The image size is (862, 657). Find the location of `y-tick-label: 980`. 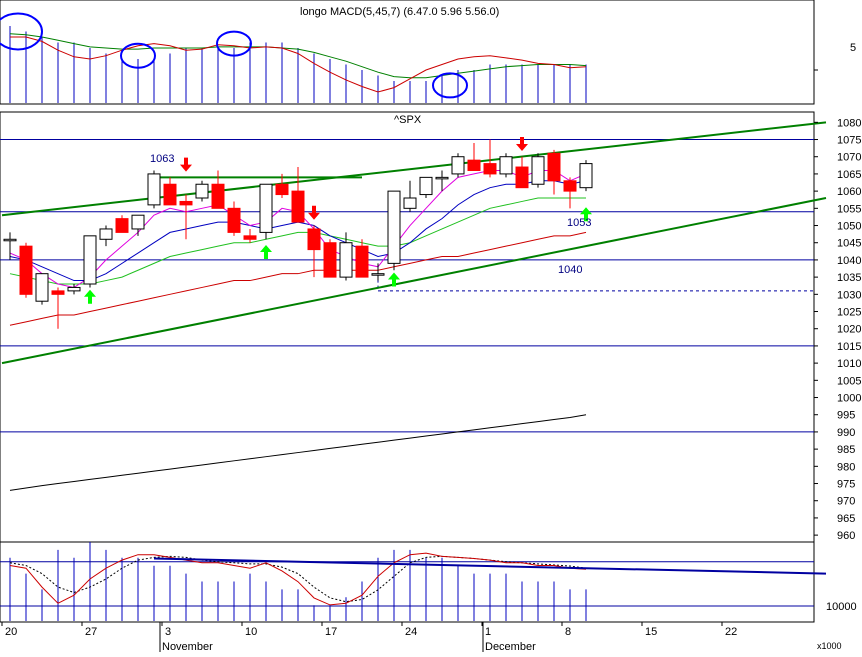

y-tick-label: 980 is located at coordinates (846, 467).